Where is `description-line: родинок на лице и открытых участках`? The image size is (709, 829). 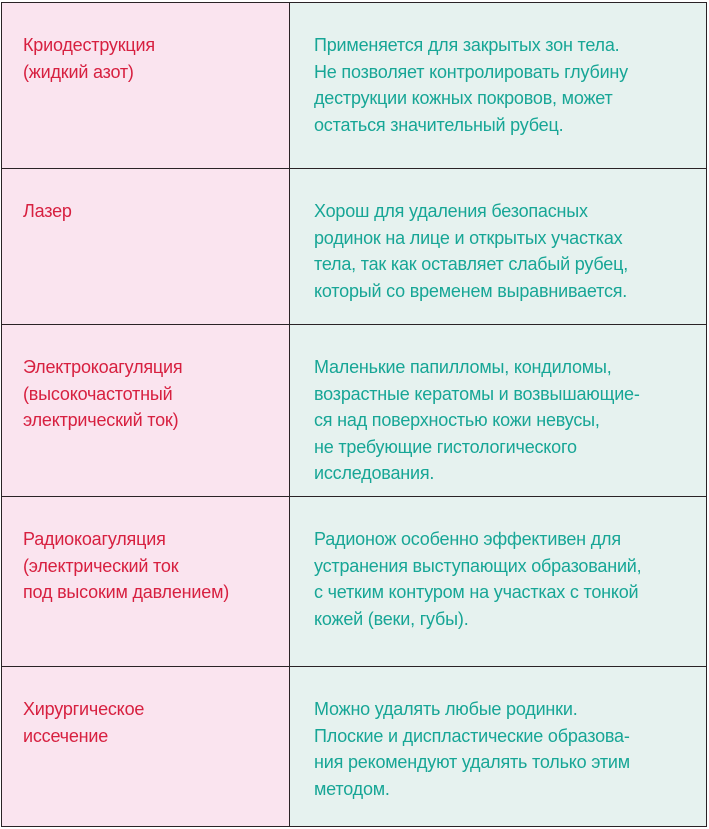
description-line: родинок на лице и открытых участках is located at coordinates (468, 237).